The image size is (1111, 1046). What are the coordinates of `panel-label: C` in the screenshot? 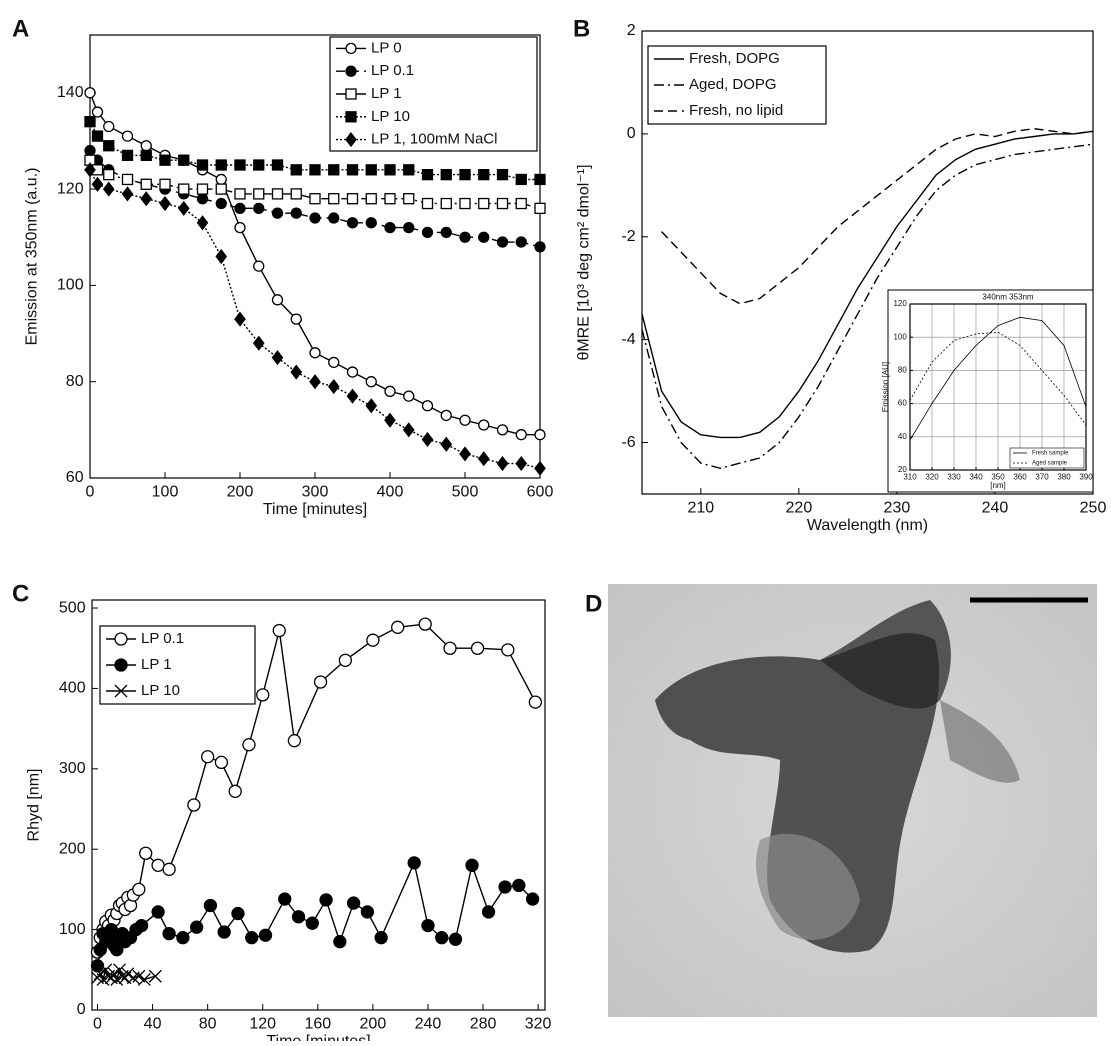 It's located at (20, 593).